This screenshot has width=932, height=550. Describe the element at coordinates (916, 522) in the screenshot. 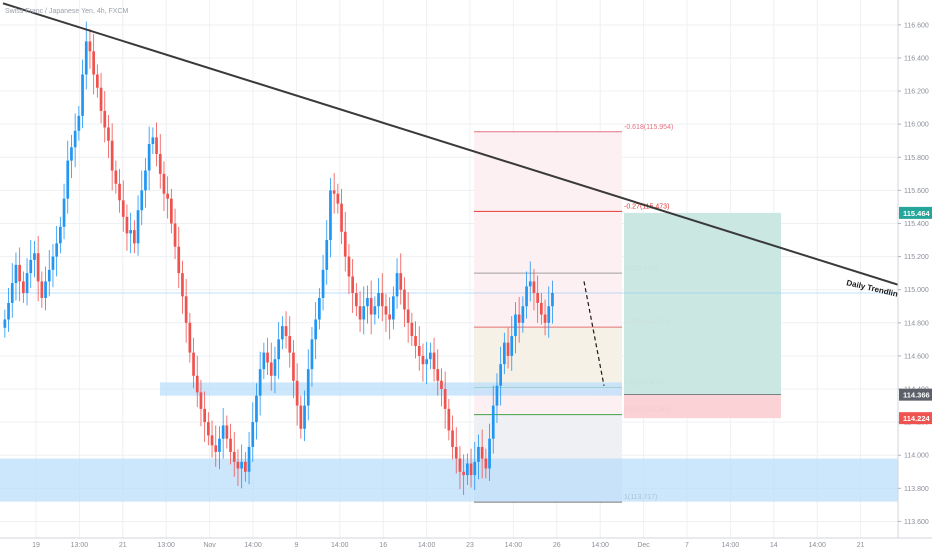

I see `price-tick-label: 113.600` at that location.